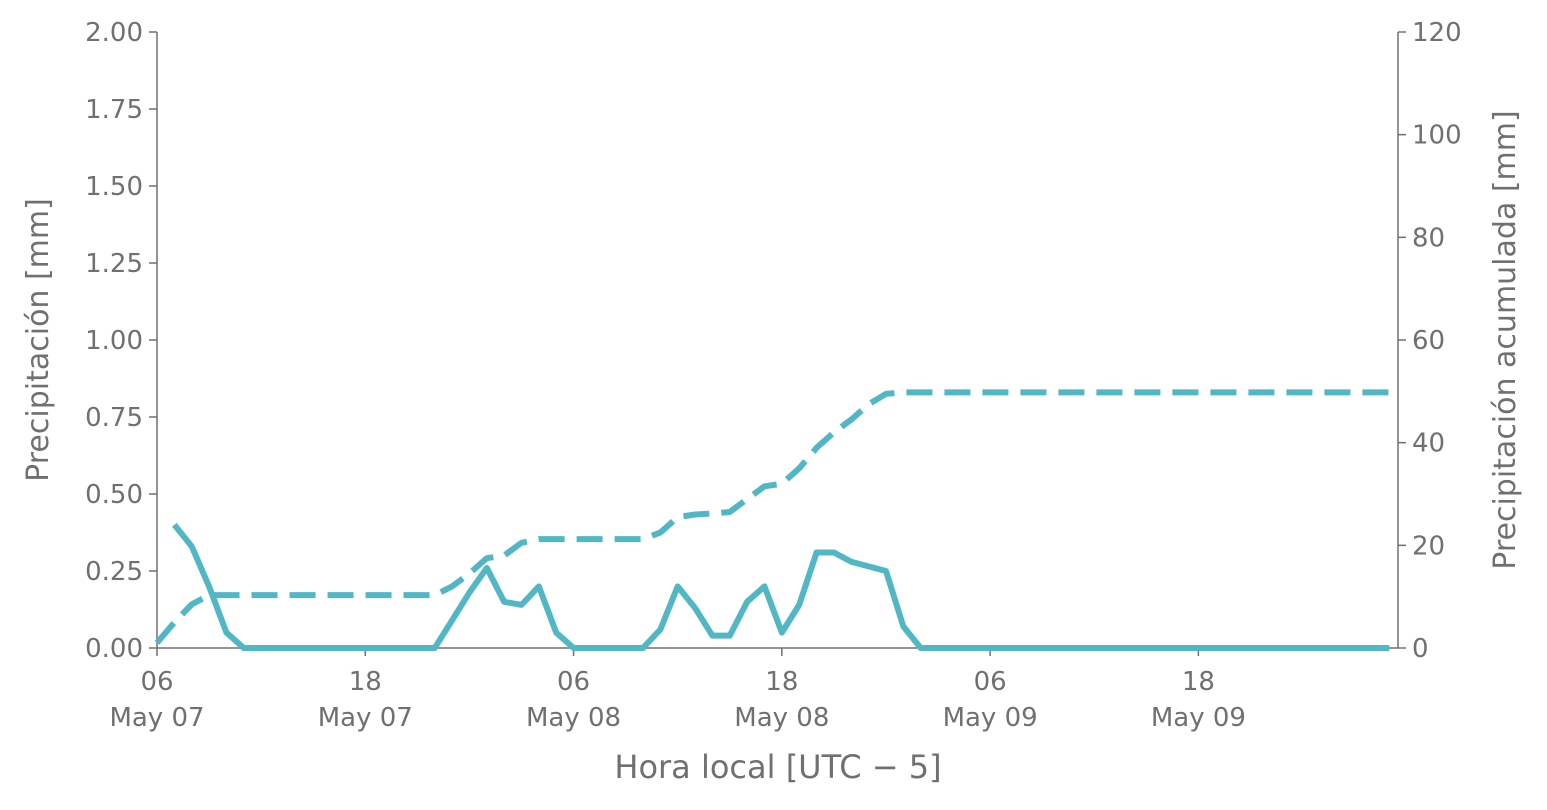 This screenshot has height=810, width=1547. What do you see at coordinates (1420, 649) in the screenshot?
I see `y2-tick-label: 0` at bounding box center [1420, 649].